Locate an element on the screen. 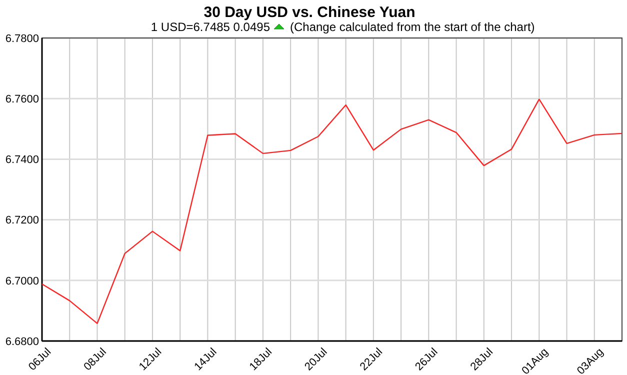 The image size is (627, 375). y-tick-label: 6.7600 is located at coordinates (22, 99).